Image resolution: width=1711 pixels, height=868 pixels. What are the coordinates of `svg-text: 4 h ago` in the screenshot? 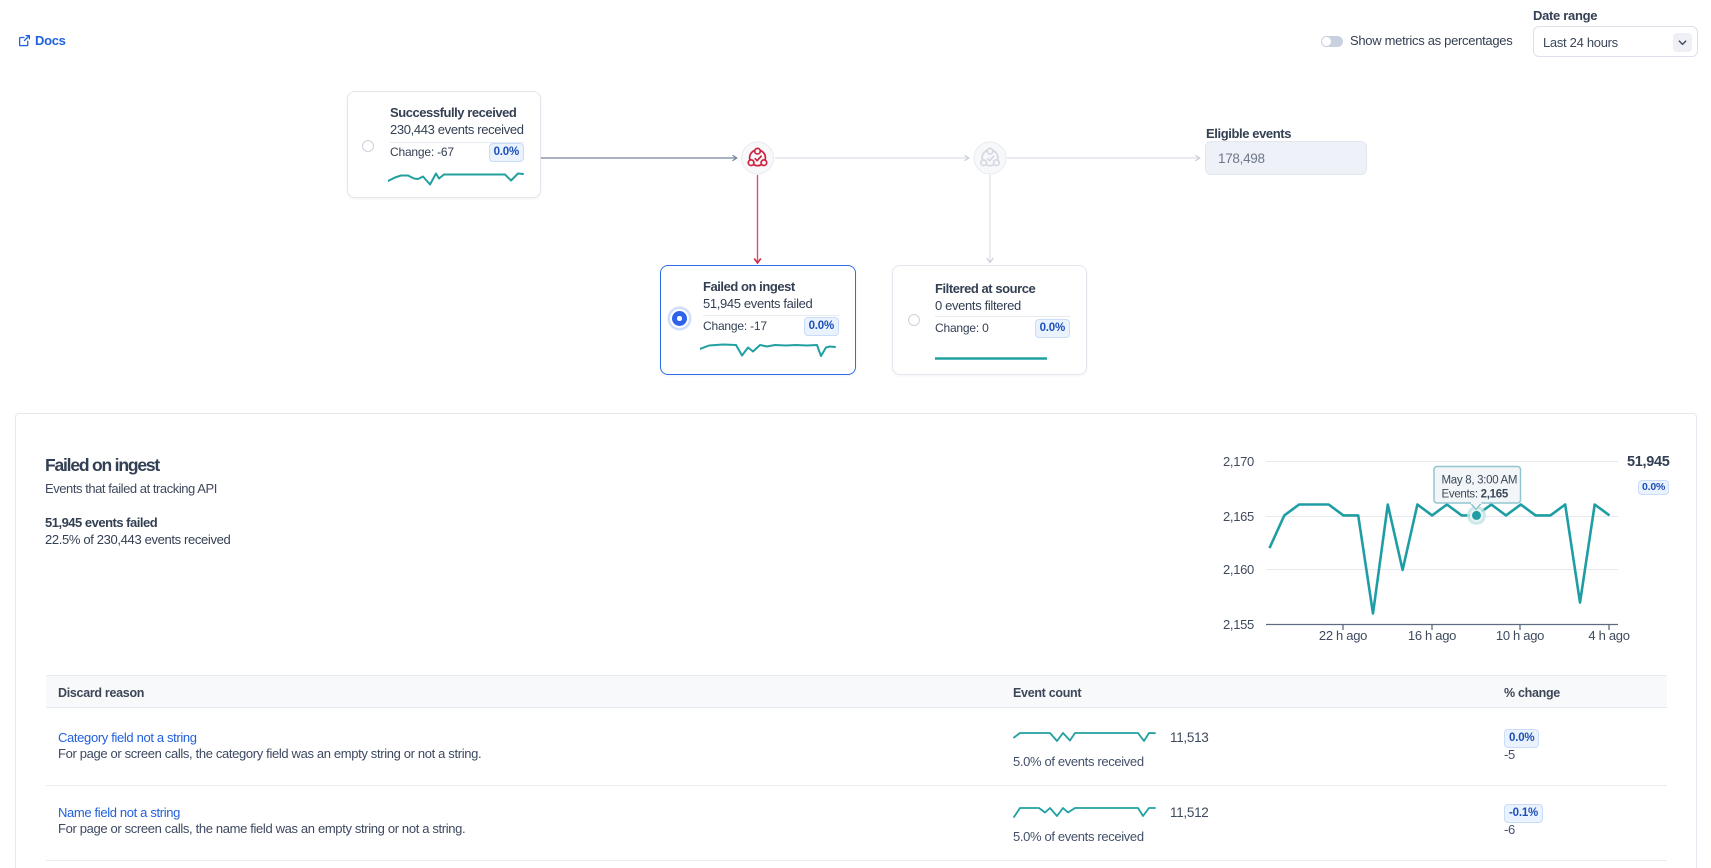 It's located at (1608, 635).